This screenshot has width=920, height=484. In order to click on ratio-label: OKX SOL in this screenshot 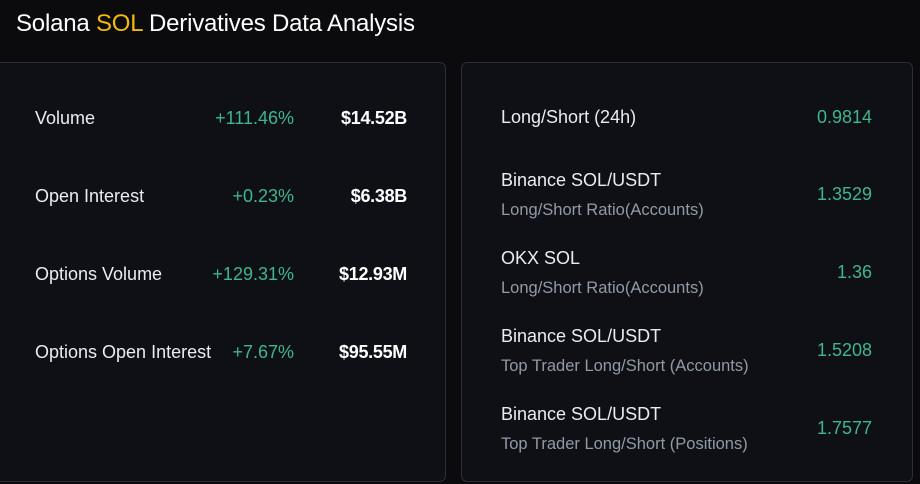, I will do `click(541, 258)`.